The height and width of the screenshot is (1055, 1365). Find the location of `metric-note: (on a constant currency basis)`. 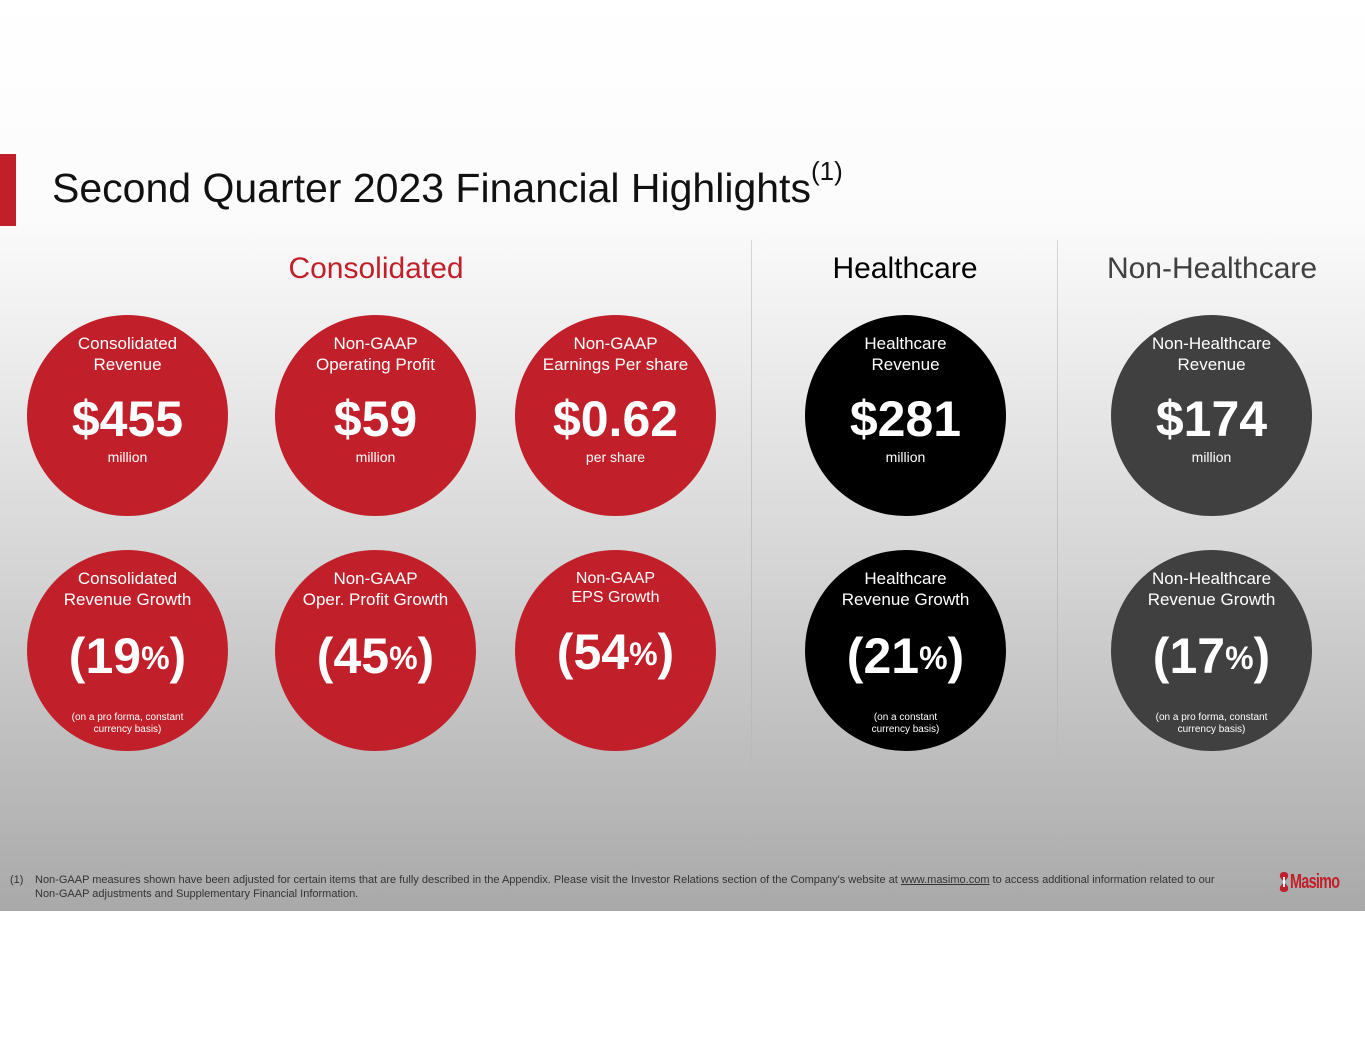

metric-note: (on a constant currency basis) is located at coordinates (905, 723).